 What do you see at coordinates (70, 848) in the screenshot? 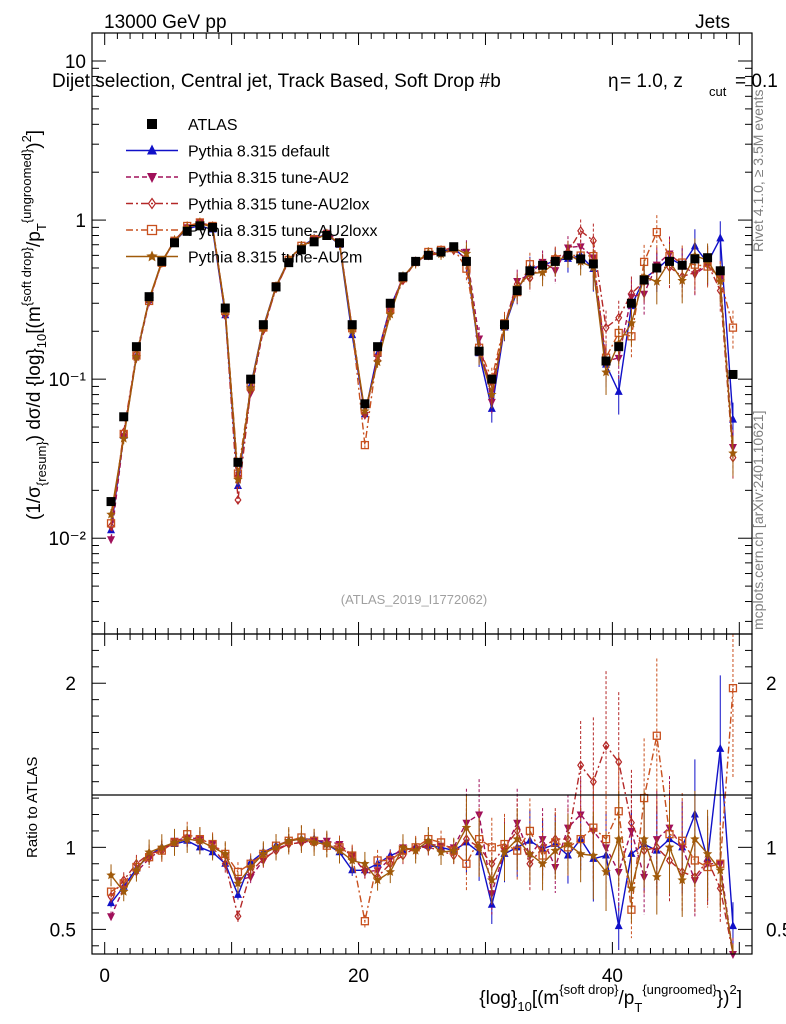
I see `ratio-tick-label-left: 1` at bounding box center [70, 848].